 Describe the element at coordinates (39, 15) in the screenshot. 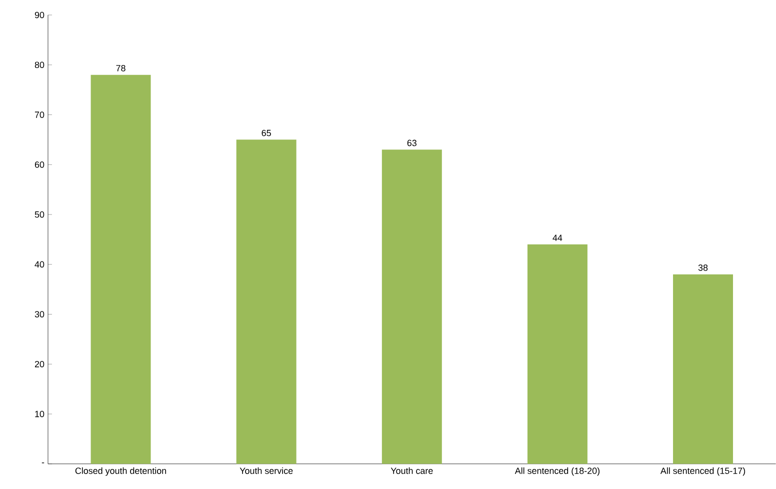

I see `y-tick-label: 90` at that location.